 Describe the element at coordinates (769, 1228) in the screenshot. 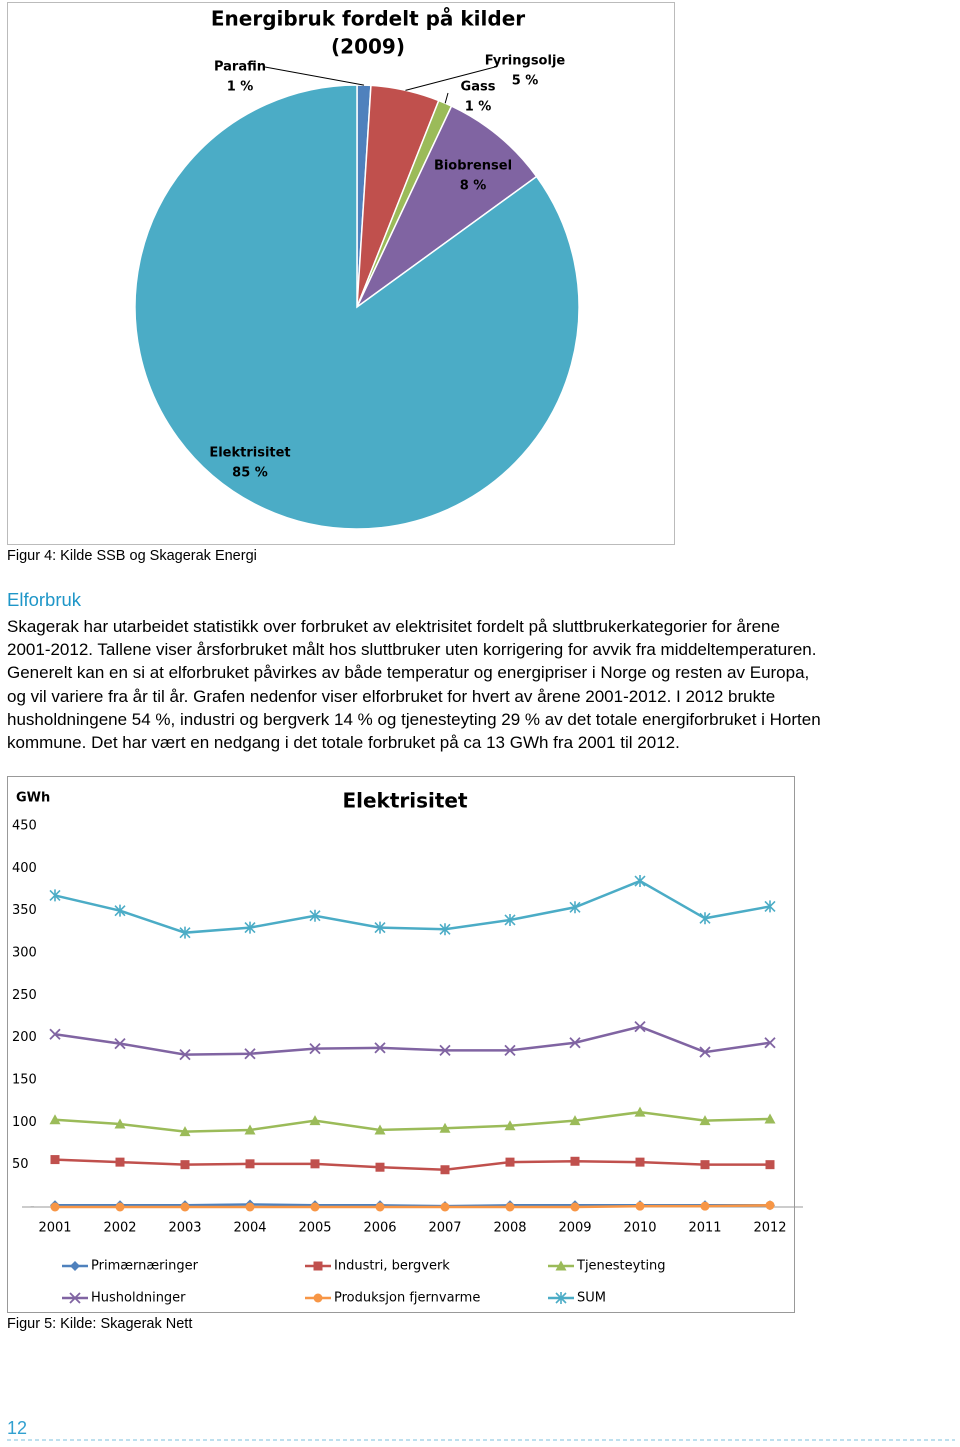

I see `x-tick-label: 2012` at that location.